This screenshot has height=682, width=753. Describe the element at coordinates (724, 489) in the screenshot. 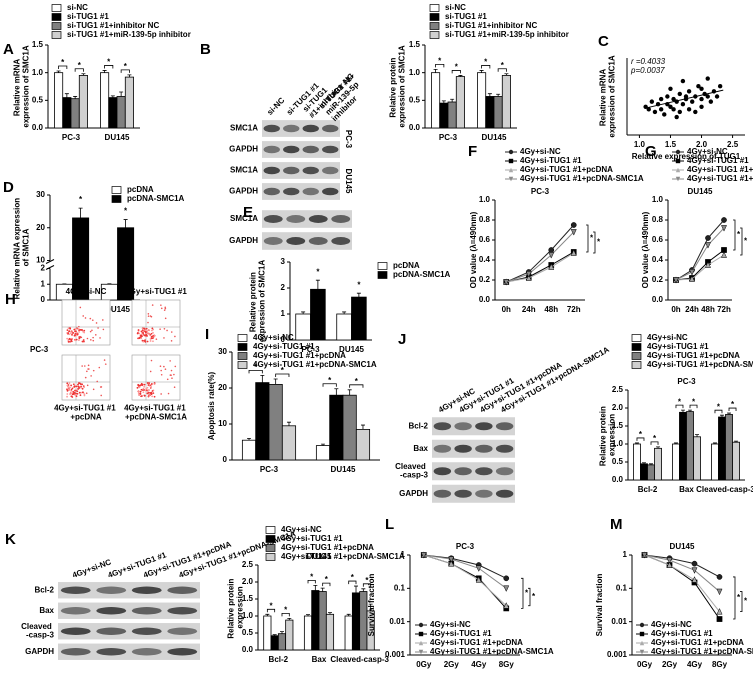

I see `x-tick-label: Cleaved-casp-3` at that location.